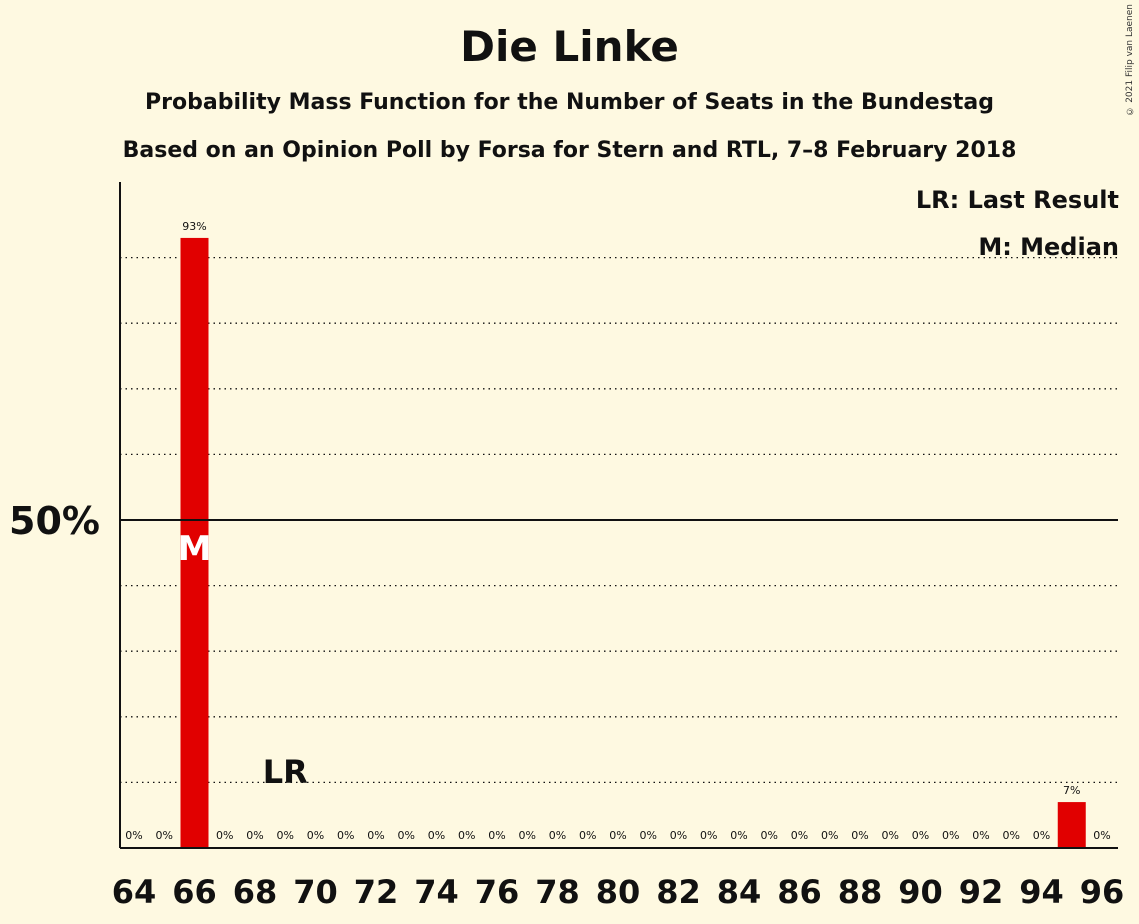 Image resolution: width=1139 pixels, height=924 pixels. What do you see at coordinates (557, 892) in the screenshot?
I see `x-tick-label: 78` at bounding box center [557, 892].